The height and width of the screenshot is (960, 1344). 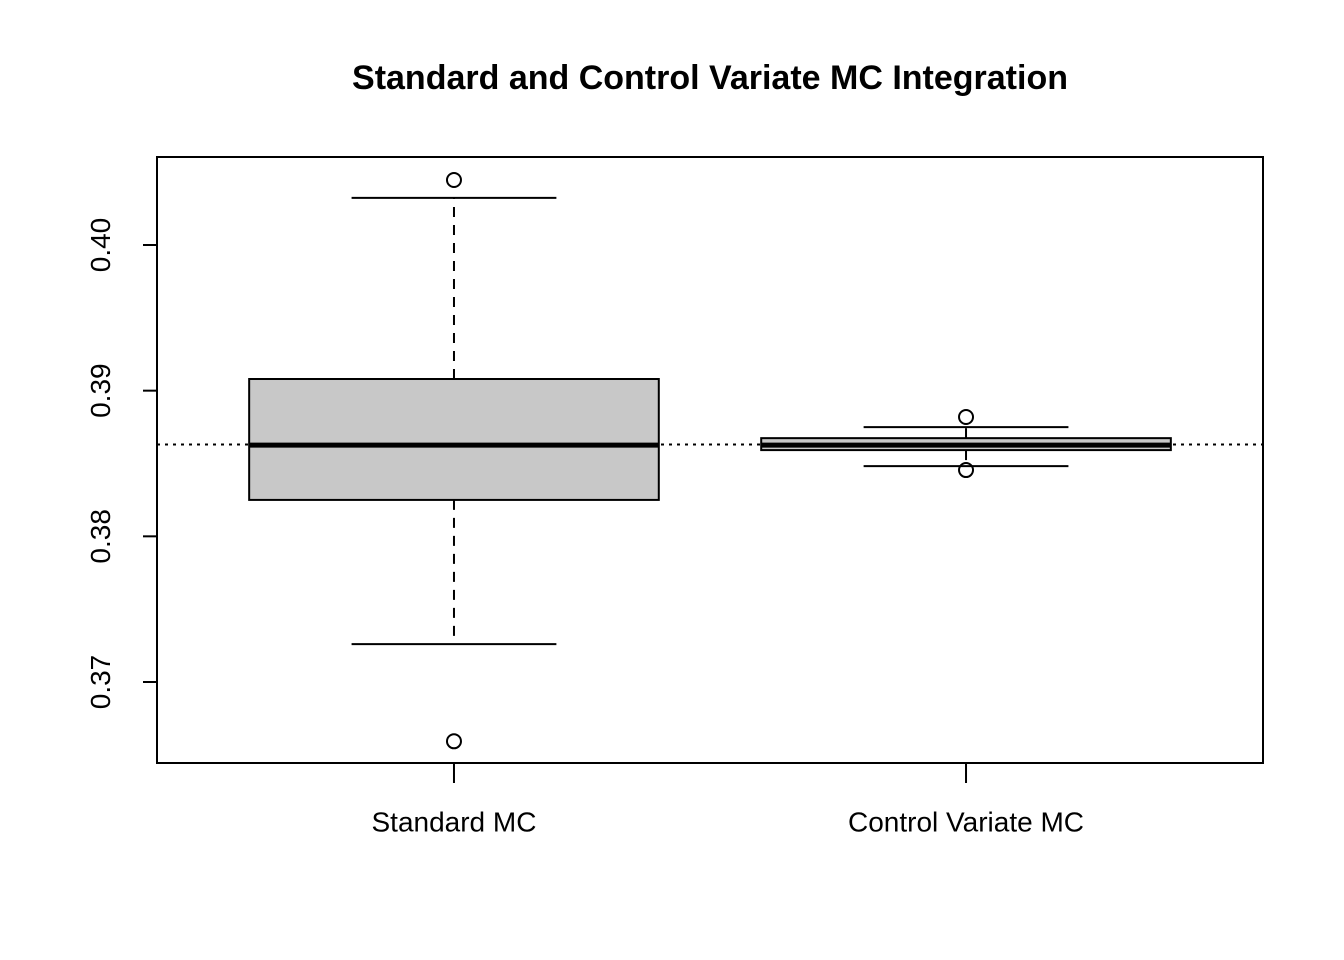 What do you see at coordinates (100, 245) in the screenshot?
I see `y-tick-label: 0.40` at bounding box center [100, 245].